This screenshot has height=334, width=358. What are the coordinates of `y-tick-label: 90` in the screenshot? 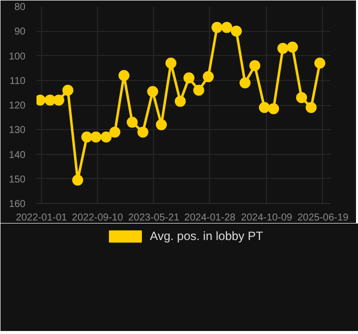 It's located at (20, 32).